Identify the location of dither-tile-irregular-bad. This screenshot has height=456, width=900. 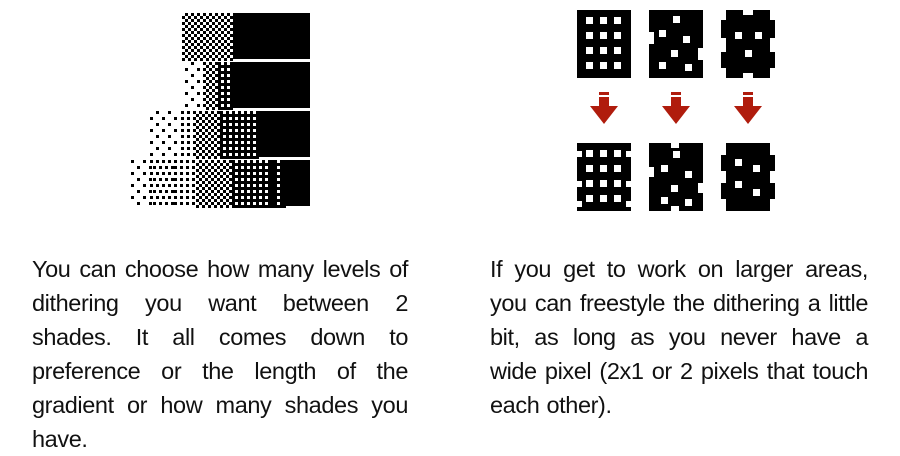
(748, 177).